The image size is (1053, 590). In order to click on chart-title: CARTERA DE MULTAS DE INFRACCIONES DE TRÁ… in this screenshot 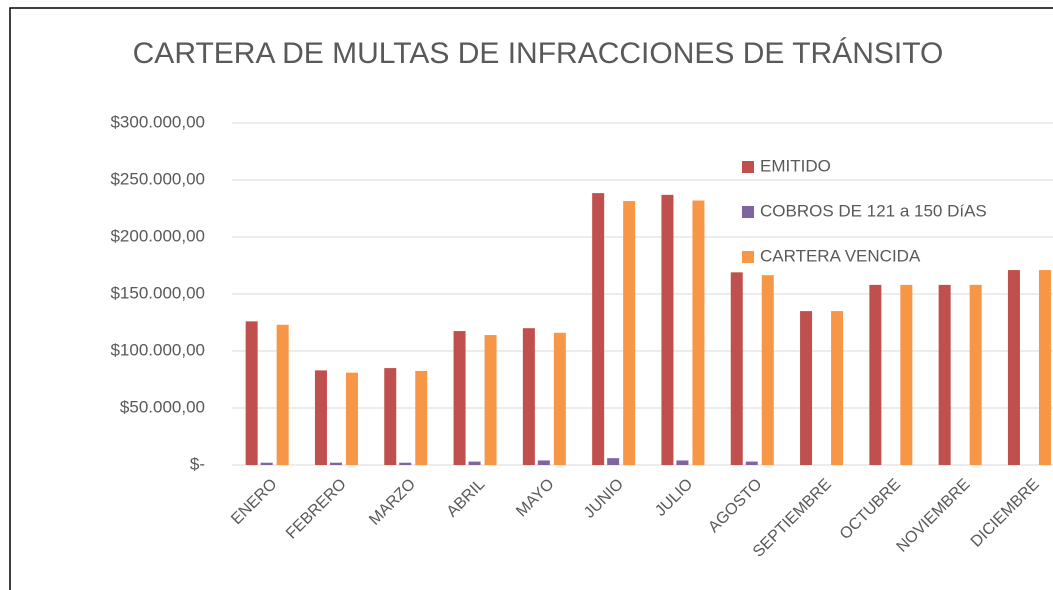, I will do `click(538, 53)`.